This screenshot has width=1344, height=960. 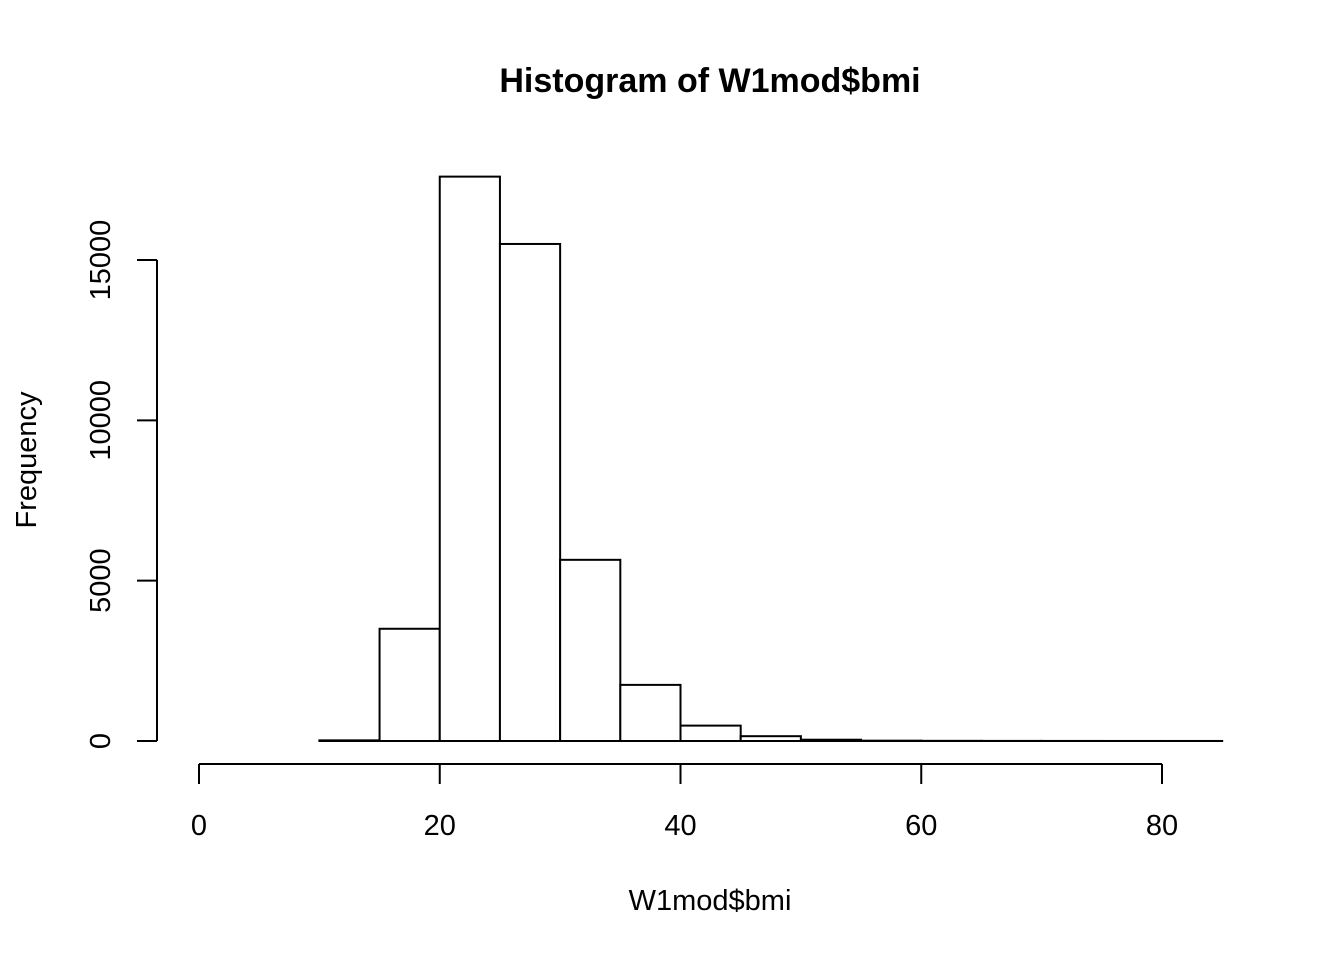 I want to click on chart-title: Histogram of W1mod$bmi, so click(x=709, y=81).